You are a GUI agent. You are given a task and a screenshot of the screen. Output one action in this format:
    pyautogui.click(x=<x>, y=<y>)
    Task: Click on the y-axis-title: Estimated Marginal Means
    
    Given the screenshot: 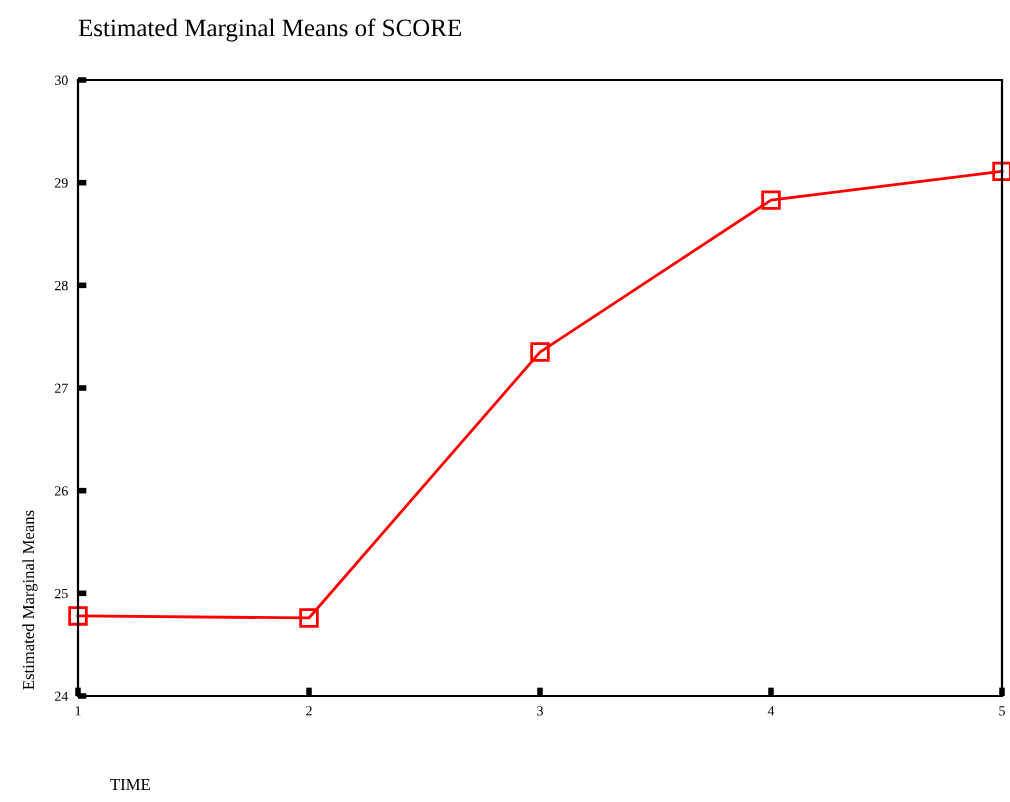 What is the action you would take?
    pyautogui.click(x=30, y=600)
    